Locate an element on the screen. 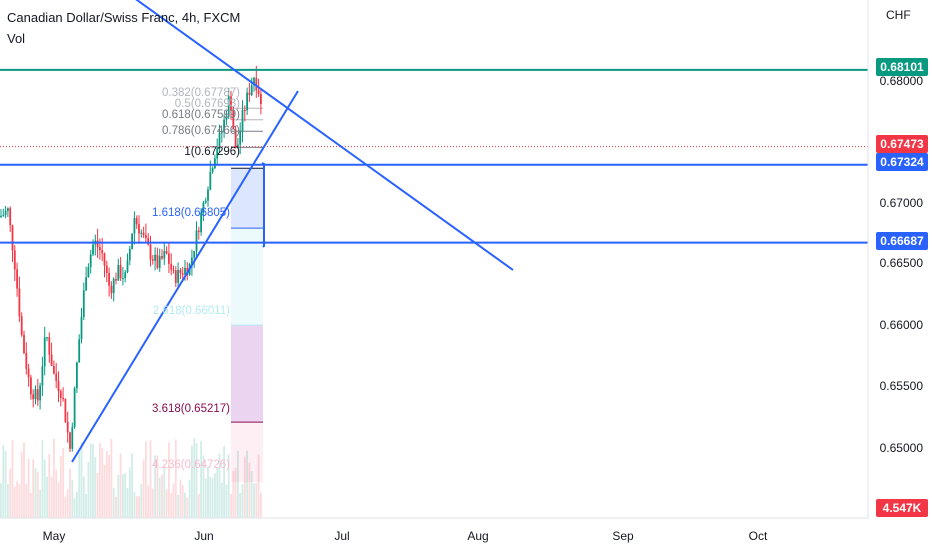 The image size is (932, 550). price-tag-level-lower: 0.66687 is located at coordinates (902, 241).